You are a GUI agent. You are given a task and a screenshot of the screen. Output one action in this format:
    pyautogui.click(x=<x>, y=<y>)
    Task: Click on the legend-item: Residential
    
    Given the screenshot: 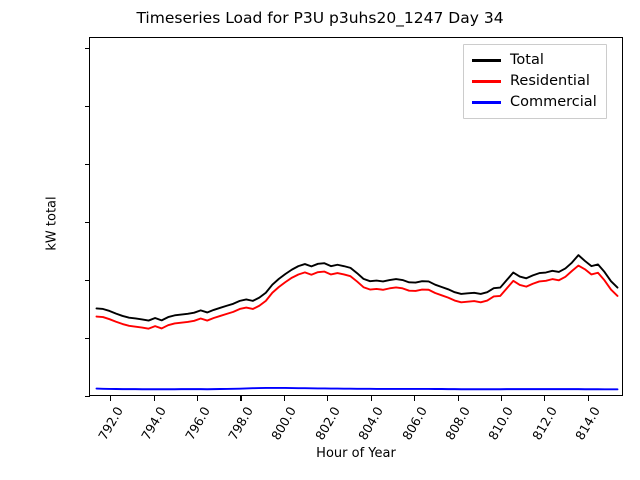 What is the action you would take?
    pyautogui.click(x=534, y=81)
    